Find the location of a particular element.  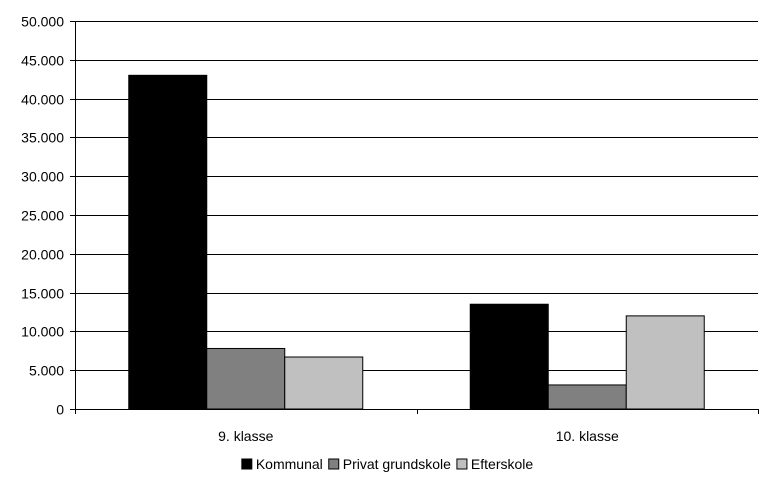

legend-item: Kommunal is located at coordinates (282, 464).